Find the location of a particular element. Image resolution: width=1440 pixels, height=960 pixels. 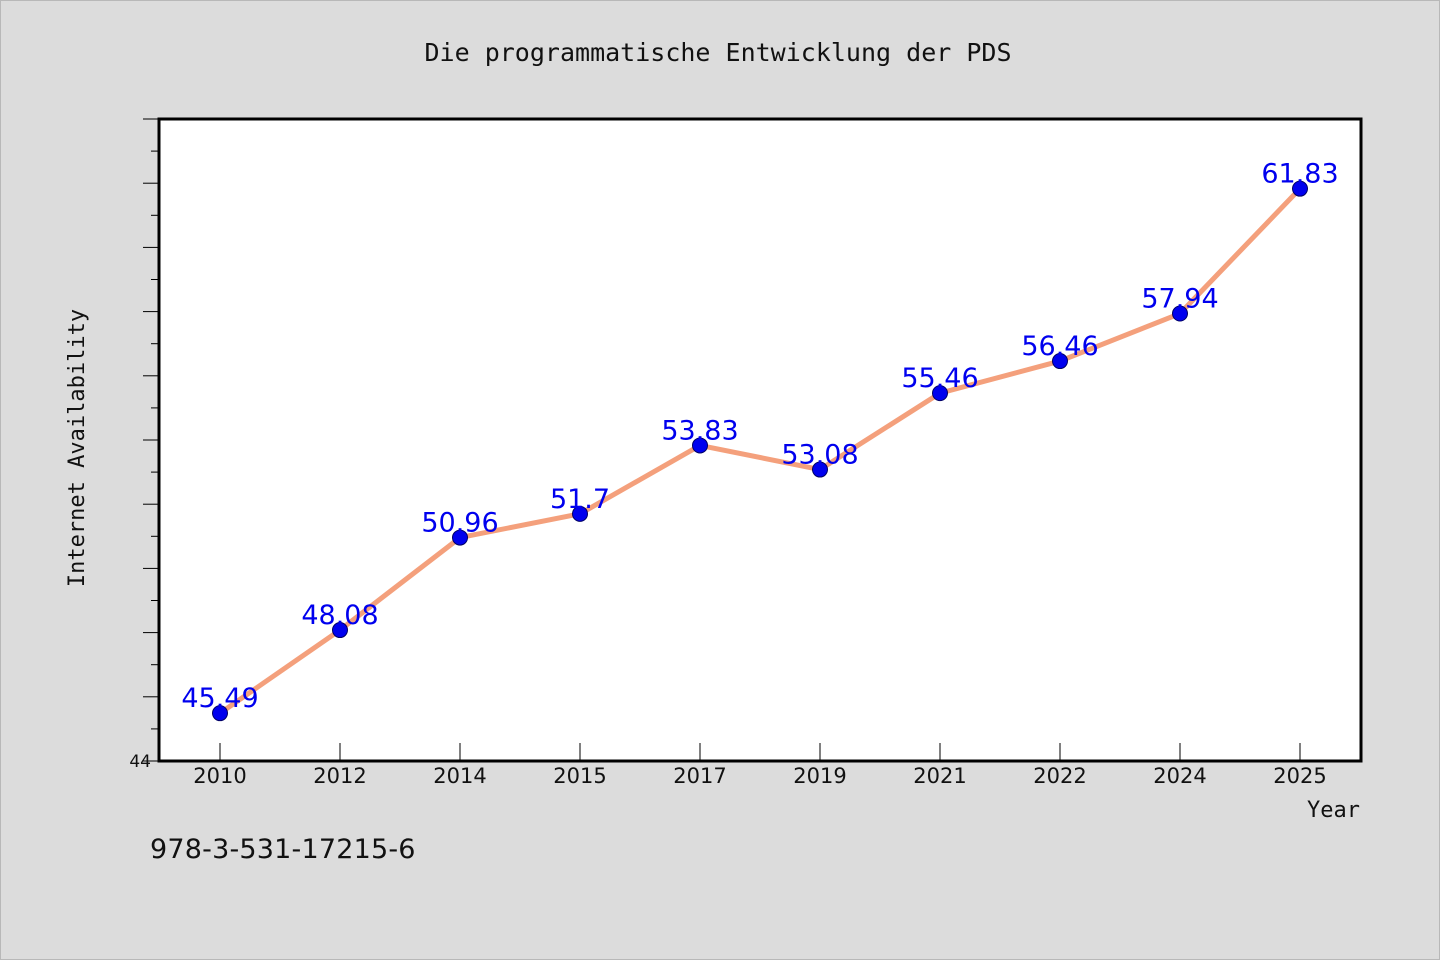

y-tick-label: 44 is located at coordinates (140, 762).